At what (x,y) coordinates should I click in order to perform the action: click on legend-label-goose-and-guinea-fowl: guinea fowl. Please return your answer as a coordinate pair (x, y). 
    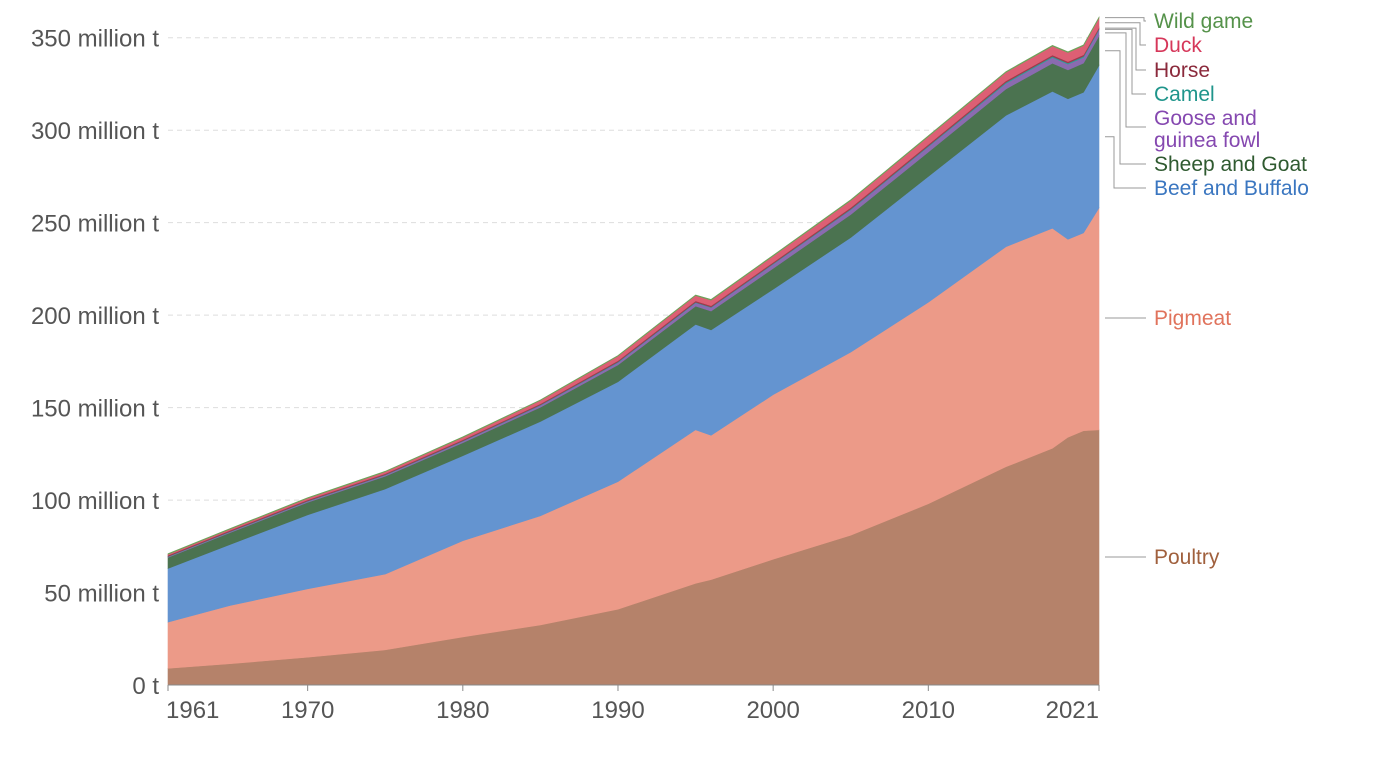
    Looking at the image, I should click on (1207, 140).